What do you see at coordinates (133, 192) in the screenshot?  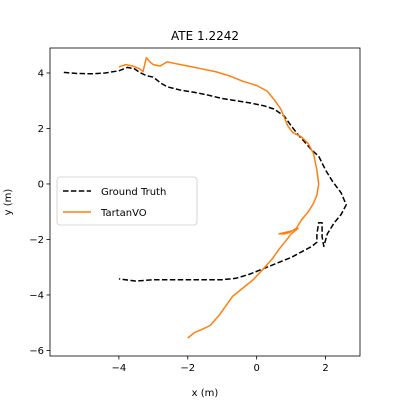 I see `legend-label-ground-truth: Ground Truth` at bounding box center [133, 192].